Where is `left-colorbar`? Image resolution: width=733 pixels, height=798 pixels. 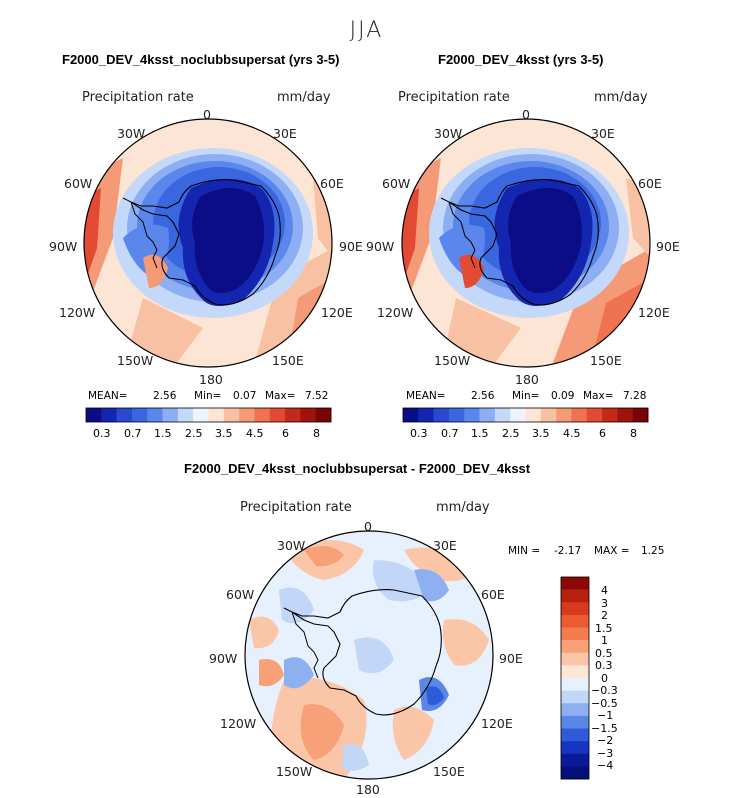
left-colorbar is located at coordinates (208, 415).